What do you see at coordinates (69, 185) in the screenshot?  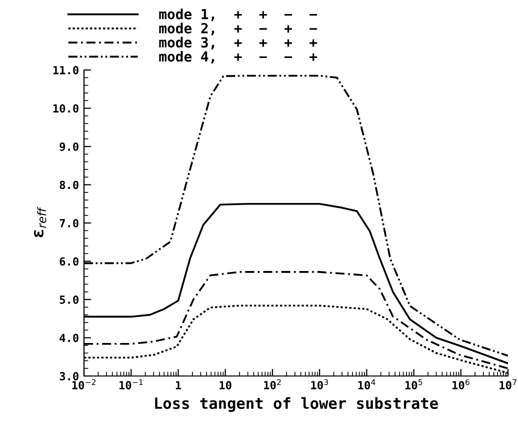 I see `y-tick-label: 8.0` at bounding box center [69, 185].